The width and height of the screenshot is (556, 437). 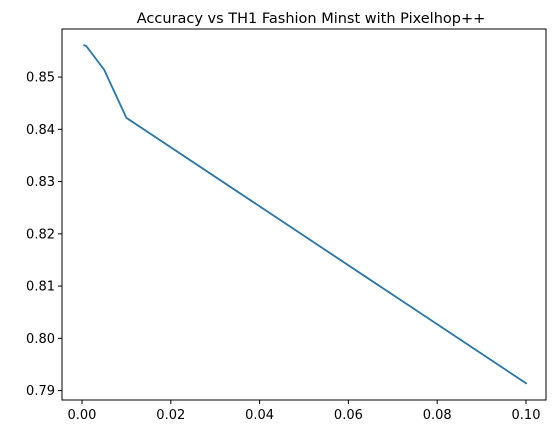 I want to click on y-tick-label: 0.82, so click(x=40, y=234).